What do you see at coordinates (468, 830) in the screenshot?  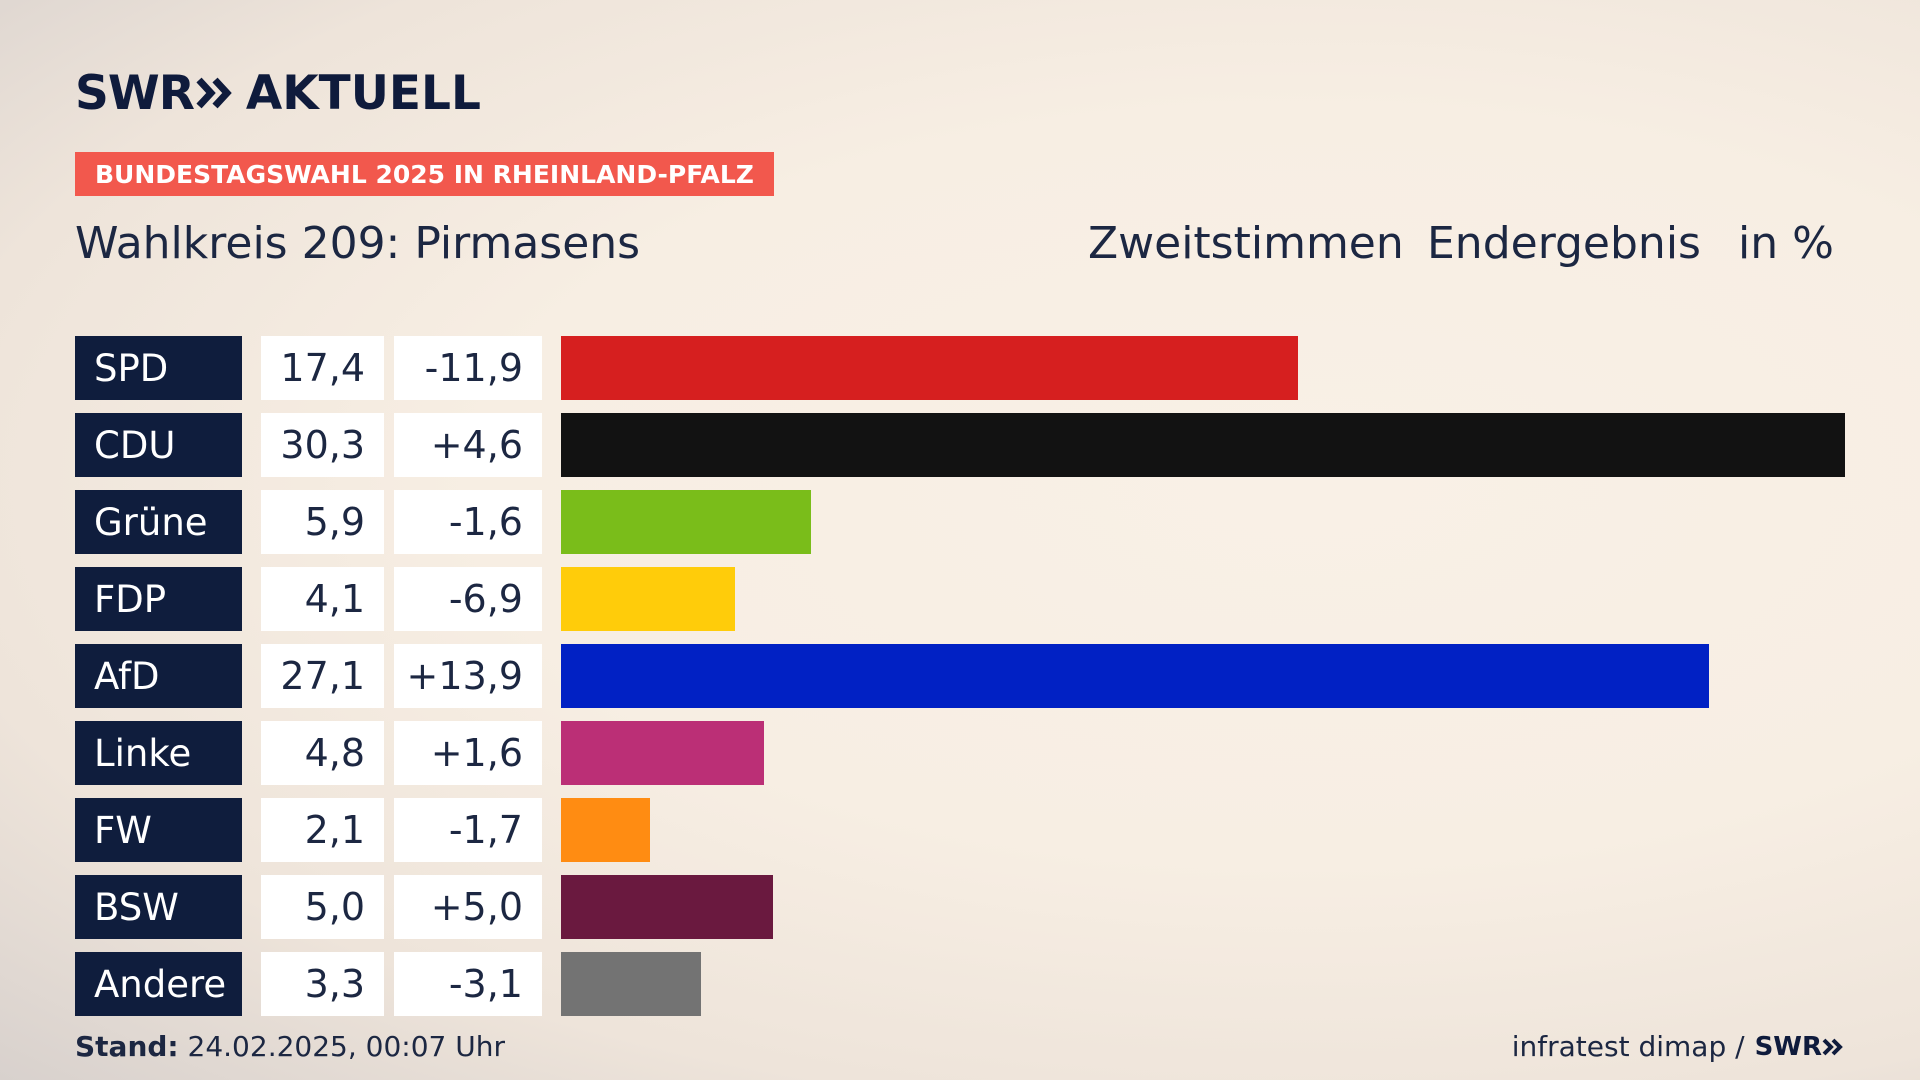 I see `vote-share-change: -1,7` at bounding box center [468, 830].